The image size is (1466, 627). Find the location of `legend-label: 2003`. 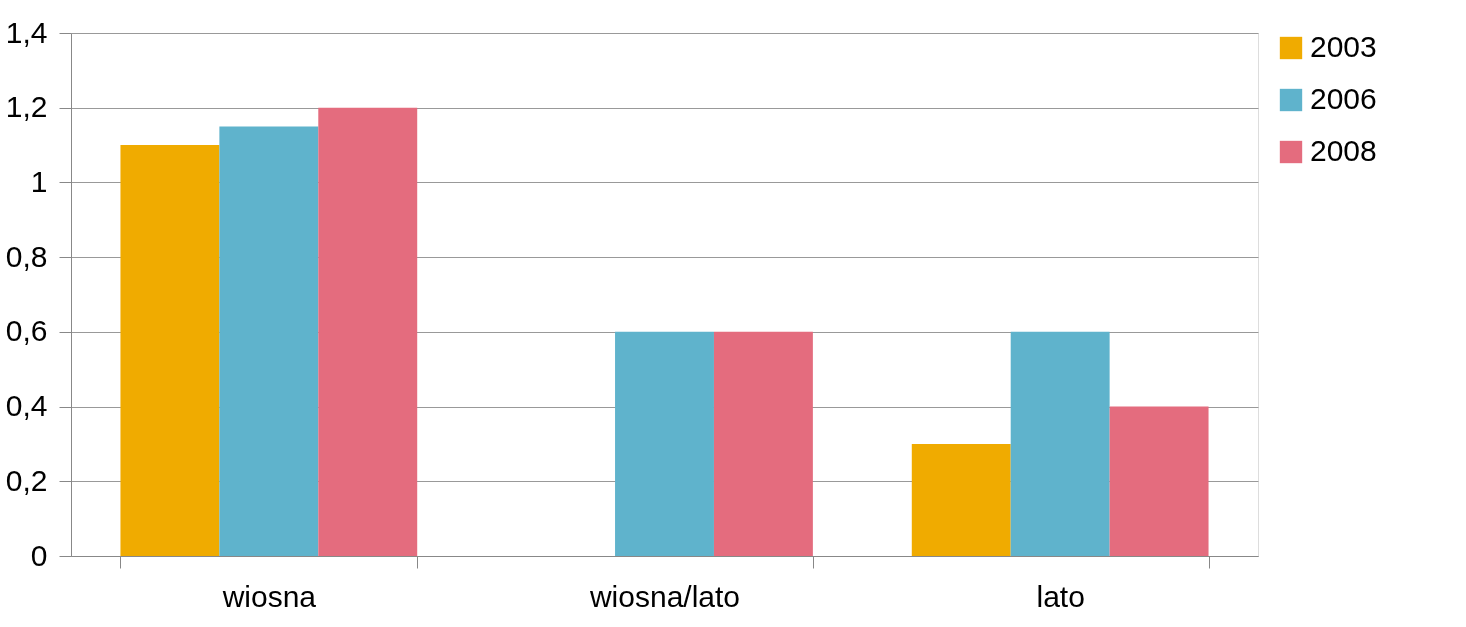

legend-label: 2003 is located at coordinates (1343, 46).